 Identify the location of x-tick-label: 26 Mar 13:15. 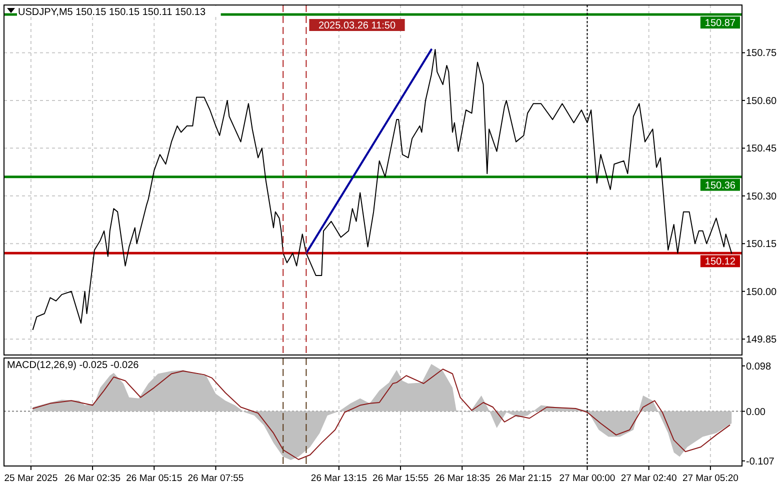
(338, 478).